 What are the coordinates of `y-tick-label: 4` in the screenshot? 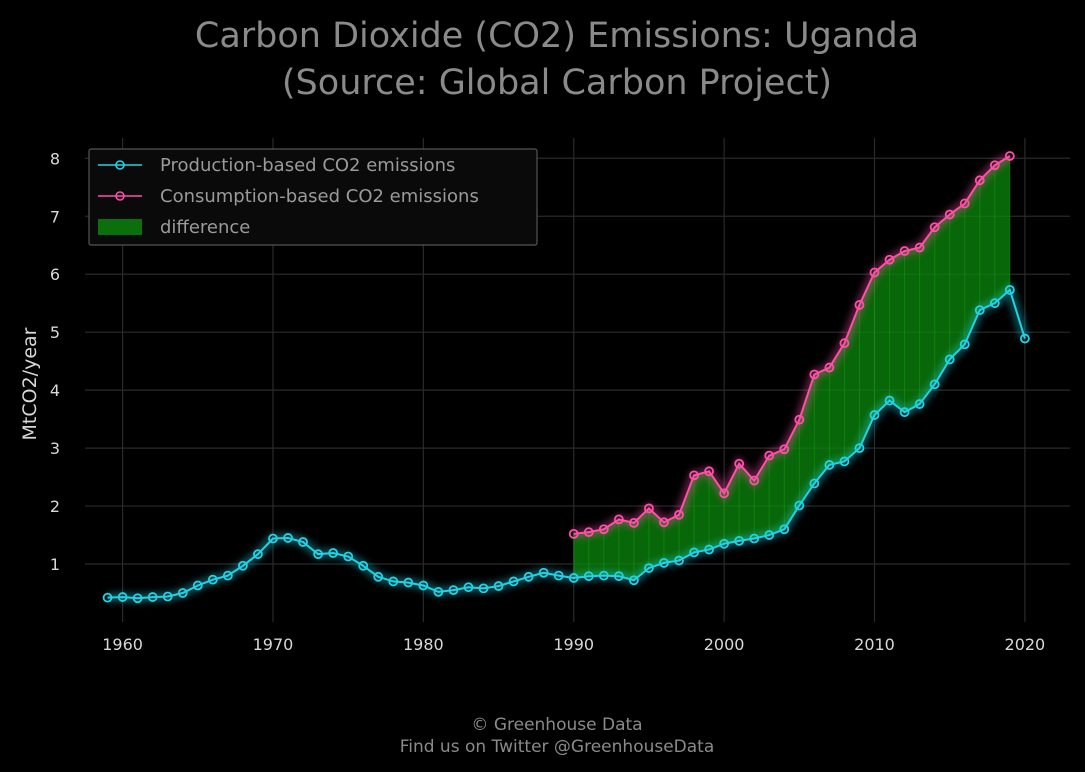 It's located at (55, 390).